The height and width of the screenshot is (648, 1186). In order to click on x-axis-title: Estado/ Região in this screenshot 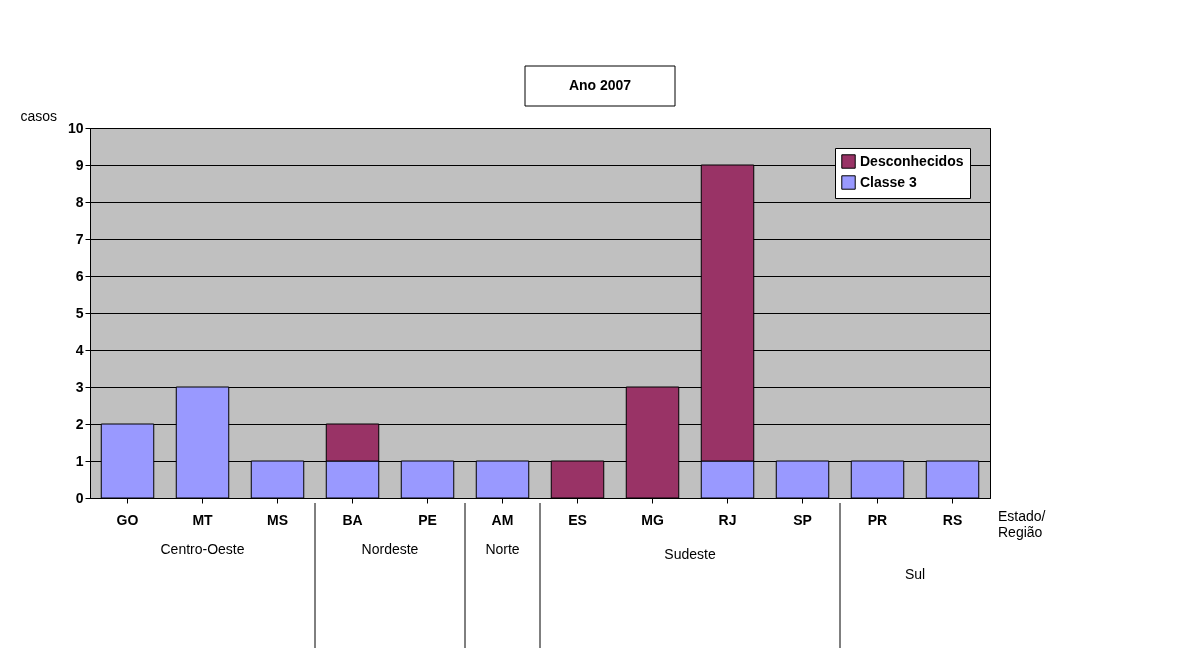, I will do `click(1022, 524)`.